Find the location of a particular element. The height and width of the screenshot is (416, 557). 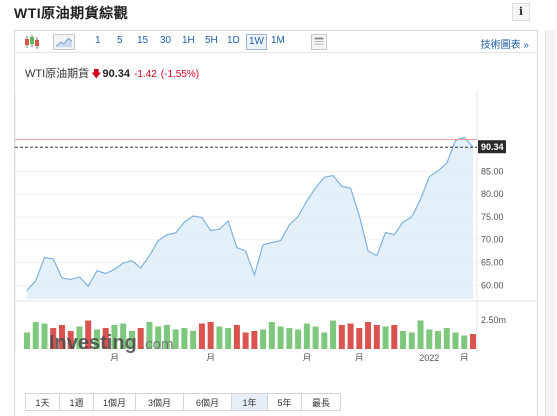

x-tick-label: 2022 is located at coordinates (429, 357).